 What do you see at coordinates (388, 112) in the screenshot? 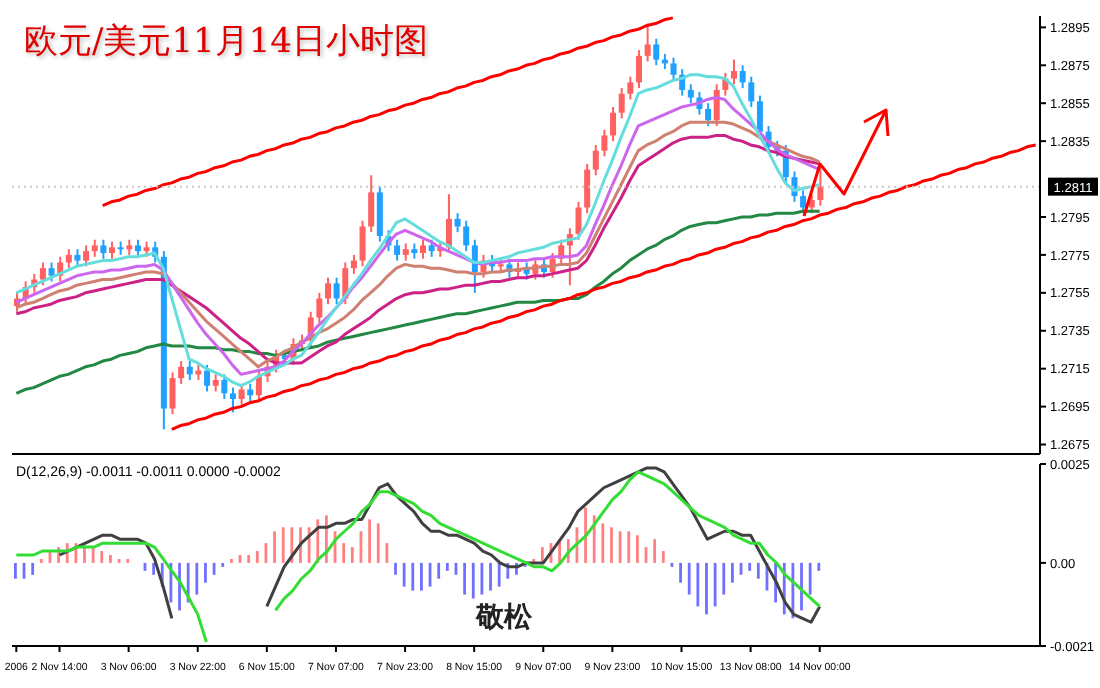
I see `line-series` at bounding box center [388, 112].